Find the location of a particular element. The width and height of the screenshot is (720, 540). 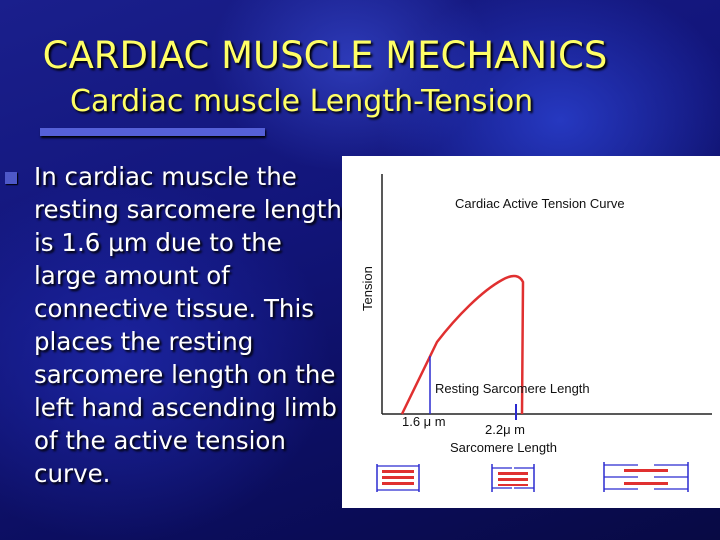

bullet-line: is 1.6 μm due to the is located at coordinates (158, 242).